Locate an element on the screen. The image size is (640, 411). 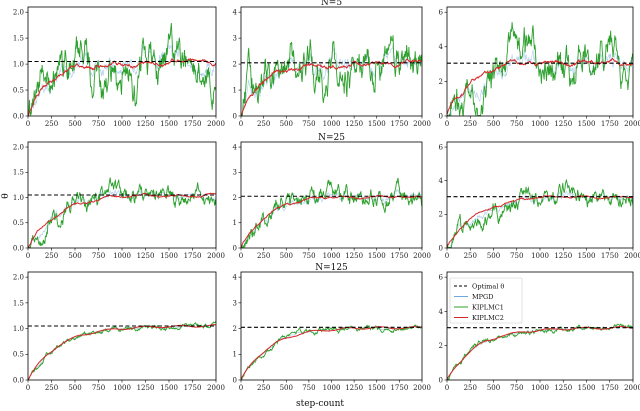
series-mpgd-line is located at coordinates (122, 352).